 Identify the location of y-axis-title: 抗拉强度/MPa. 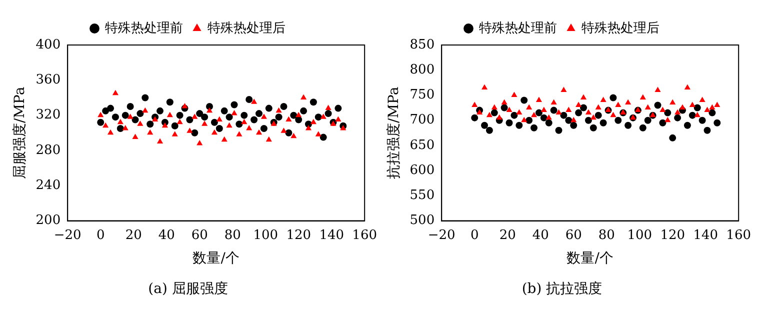
(394, 132).